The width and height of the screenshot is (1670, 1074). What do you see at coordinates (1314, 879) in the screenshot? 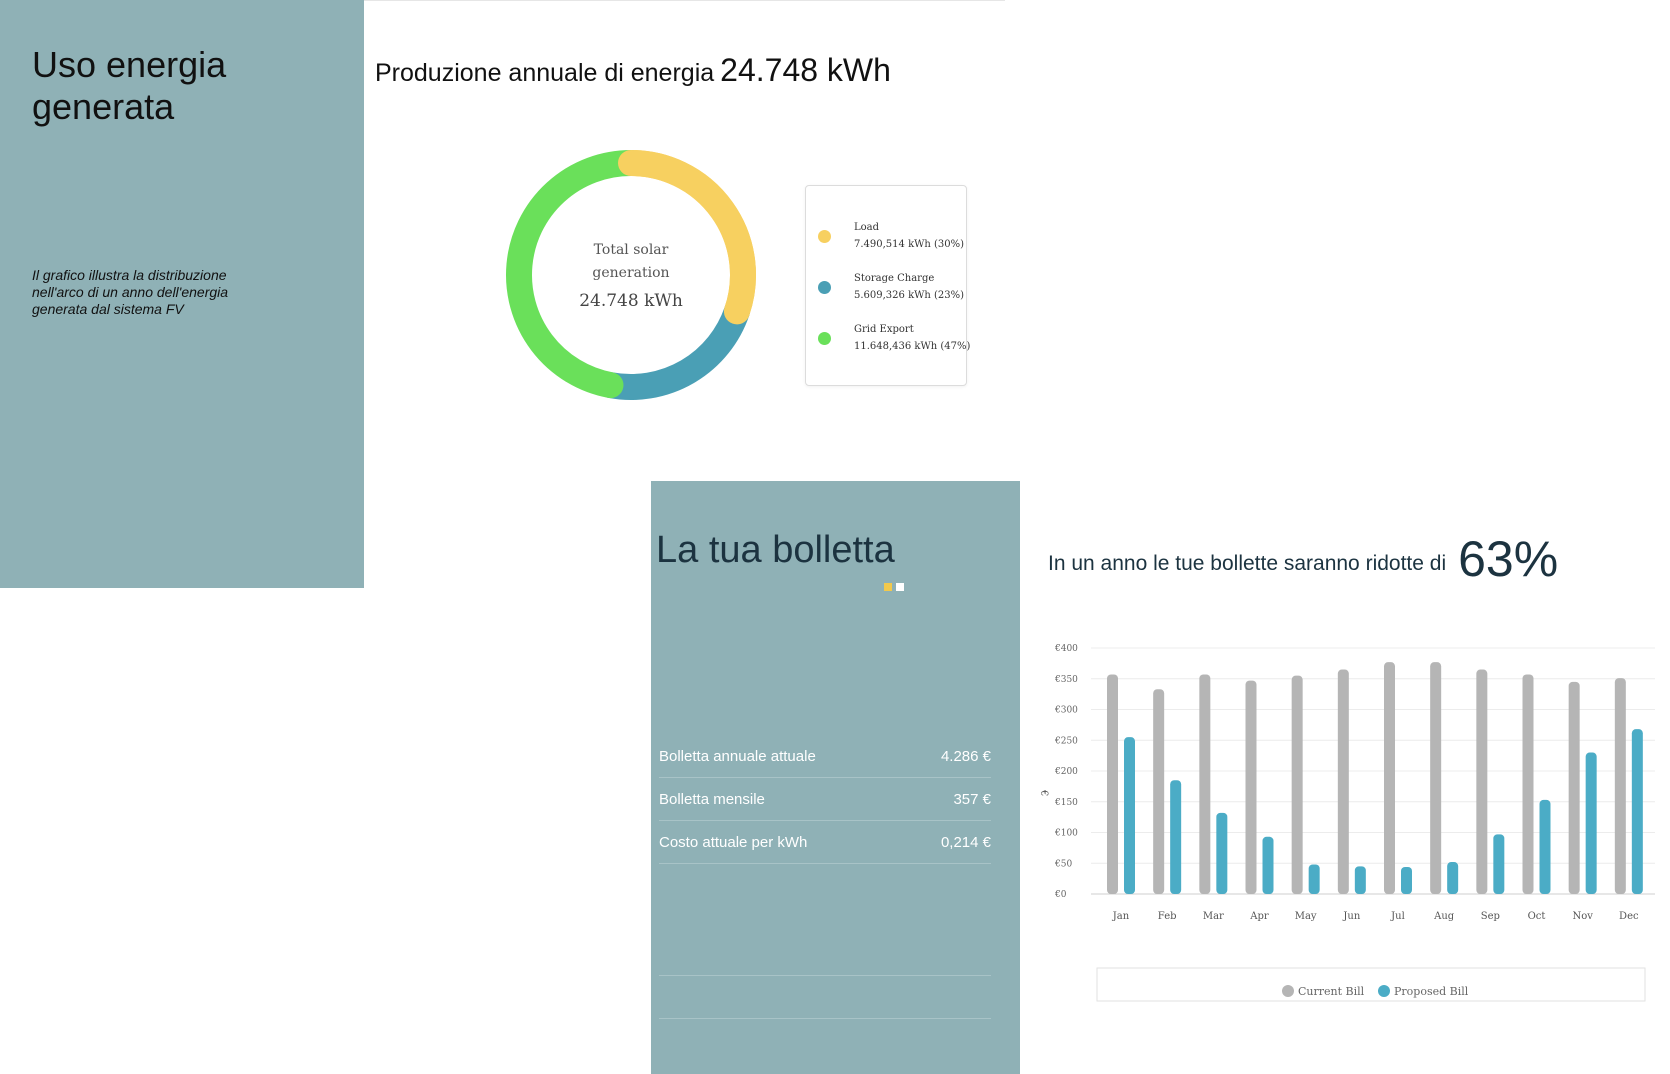
I see `bar-proposed-bill-may` at bounding box center [1314, 879].